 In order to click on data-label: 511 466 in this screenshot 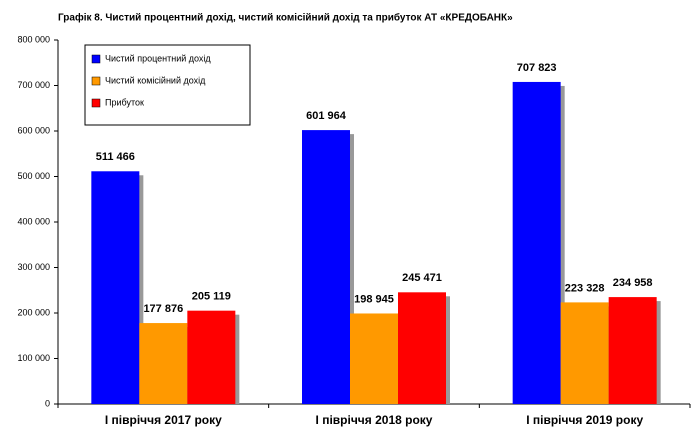, I will do `click(115, 157)`.